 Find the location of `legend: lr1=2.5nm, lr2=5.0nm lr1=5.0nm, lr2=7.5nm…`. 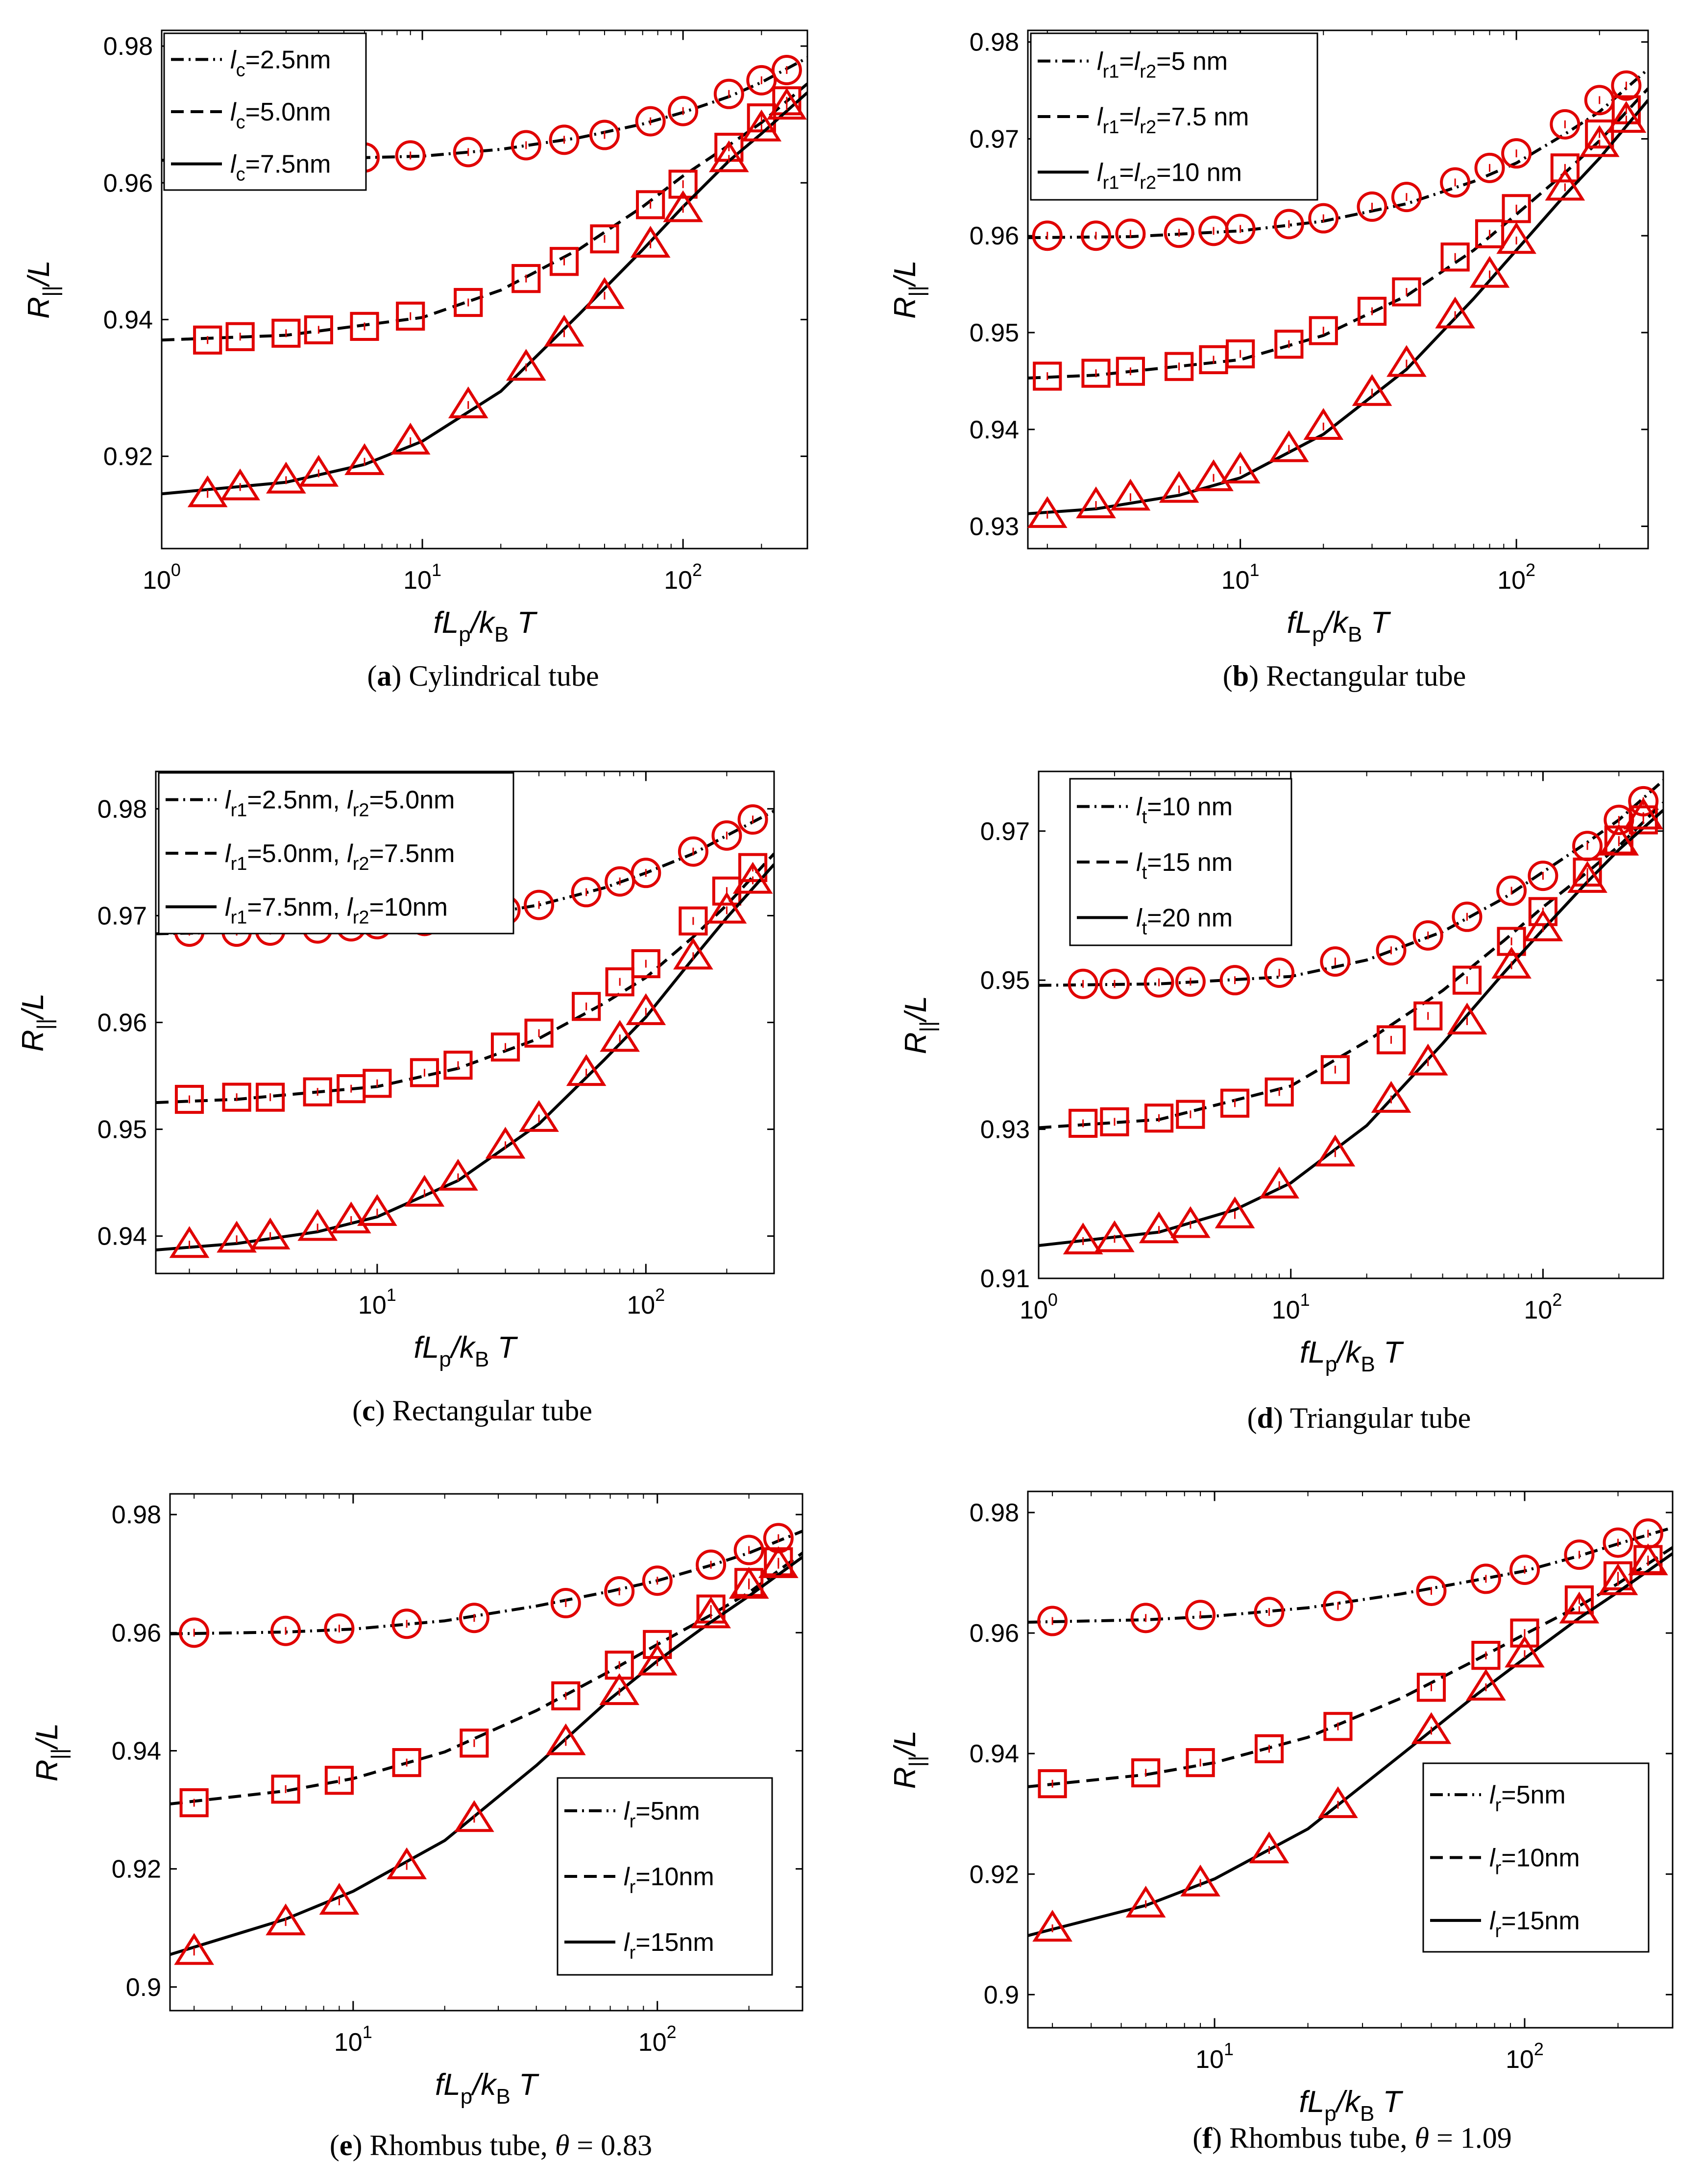

legend: lr1=2.5nm, lr2=5.0nm lr1=5.0nm, lr2=7.5nm… is located at coordinates (336, 853).